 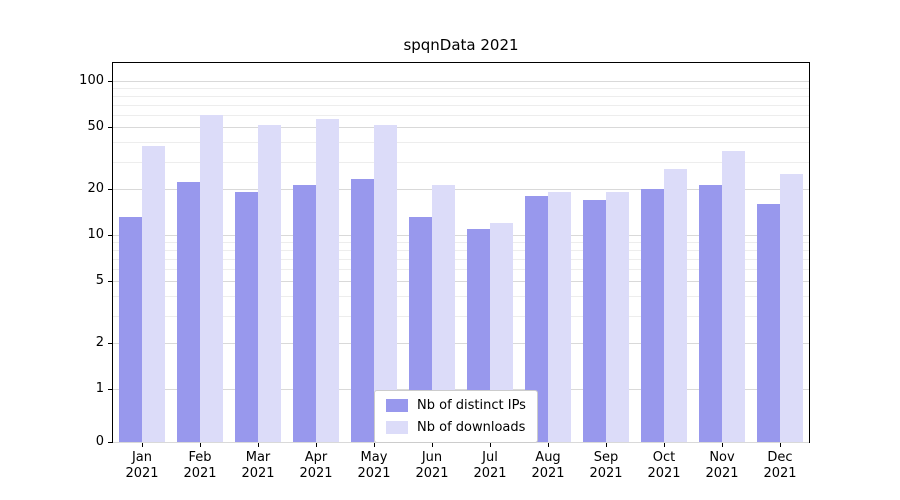 I want to click on x-tick-label: May 2021, so click(x=374, y=466).